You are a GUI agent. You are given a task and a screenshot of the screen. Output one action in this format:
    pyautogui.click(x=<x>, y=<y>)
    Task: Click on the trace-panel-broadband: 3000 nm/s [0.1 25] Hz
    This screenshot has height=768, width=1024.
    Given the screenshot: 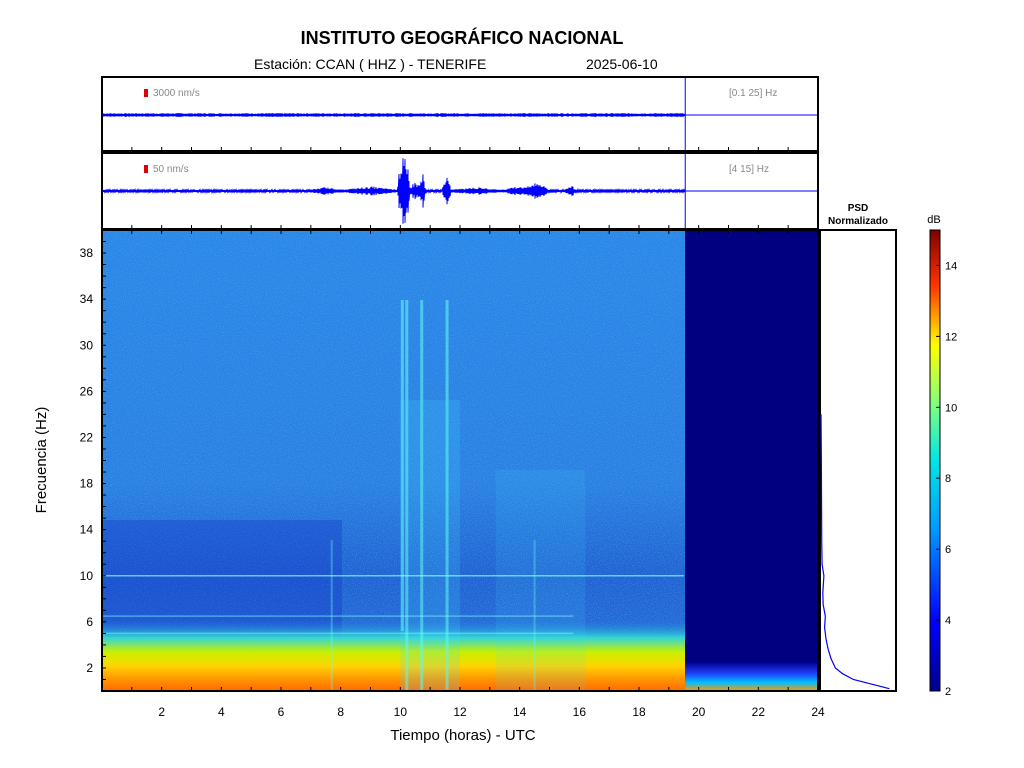 What is the action you would take?
    pyautogui.click(x=460, y=114)
    